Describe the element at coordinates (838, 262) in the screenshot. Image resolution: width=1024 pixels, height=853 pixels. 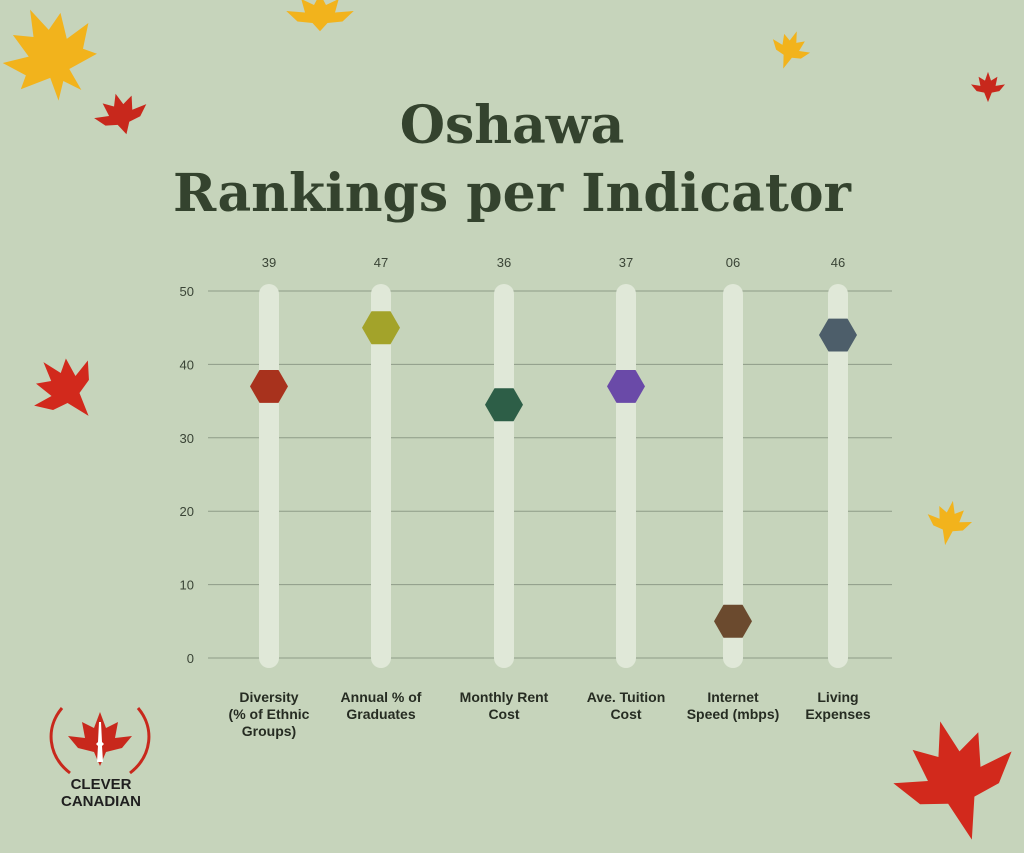
I see `data-label: 46` at that location.